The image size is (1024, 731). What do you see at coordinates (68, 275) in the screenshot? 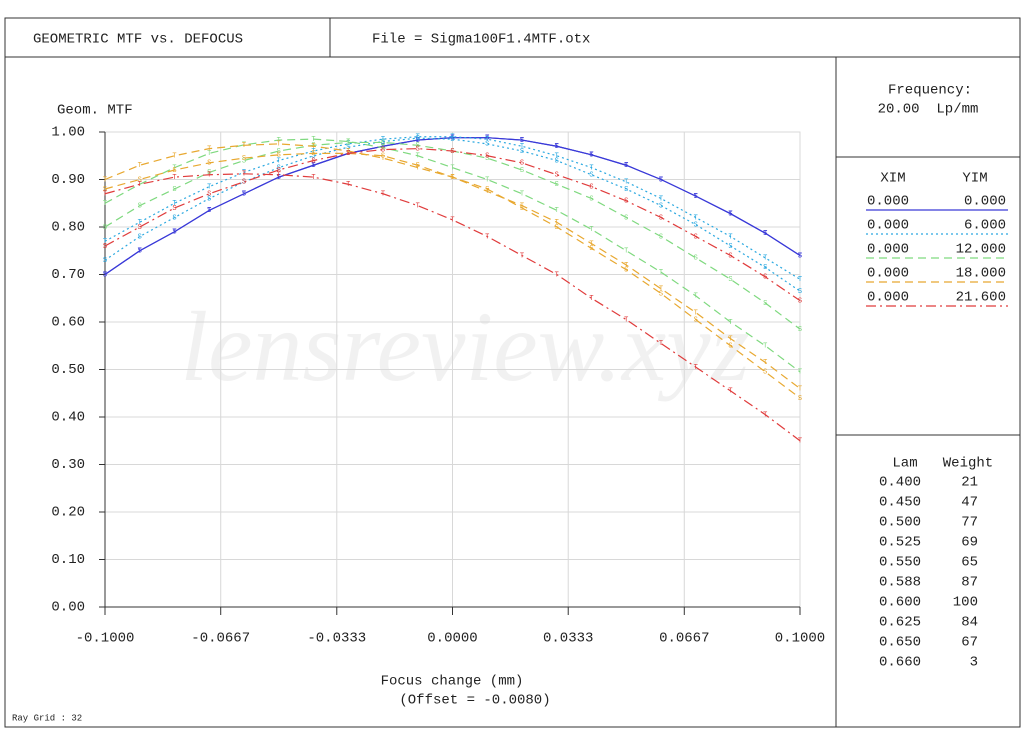
I see `y-tick-label: 0.70` at bounding box center [68, 275].